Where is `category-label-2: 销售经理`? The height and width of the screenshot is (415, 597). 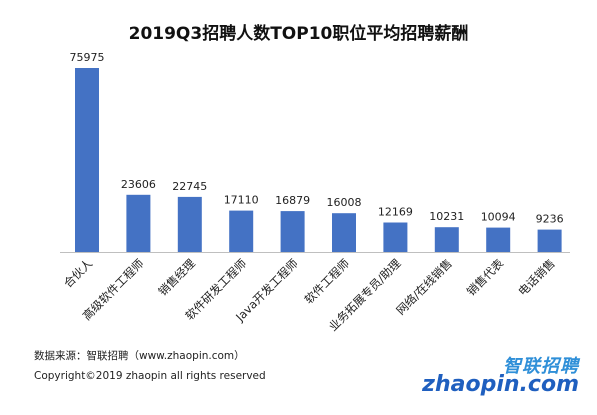
category-label-2: 销售经理 is located at coordinates (176, 277).